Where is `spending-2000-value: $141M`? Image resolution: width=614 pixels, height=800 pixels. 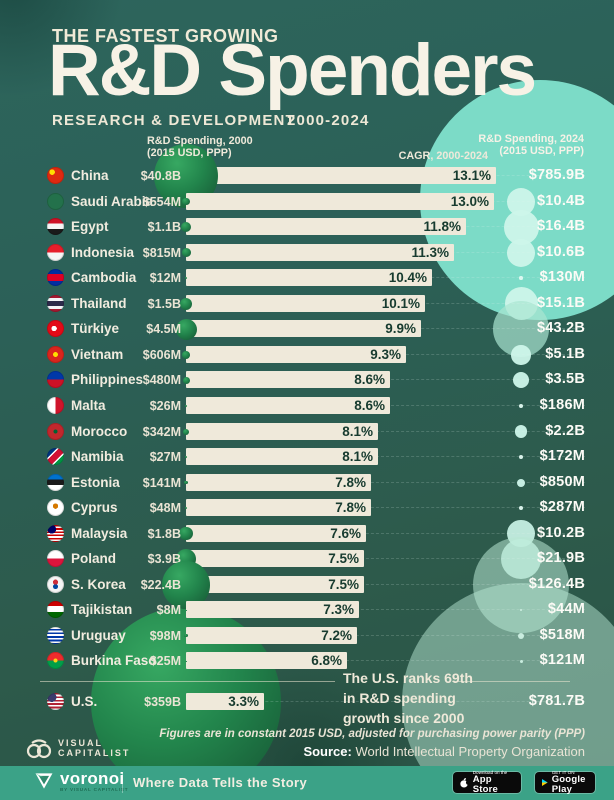 spending-2000-value: $141M is located at coordinates (161, 482).